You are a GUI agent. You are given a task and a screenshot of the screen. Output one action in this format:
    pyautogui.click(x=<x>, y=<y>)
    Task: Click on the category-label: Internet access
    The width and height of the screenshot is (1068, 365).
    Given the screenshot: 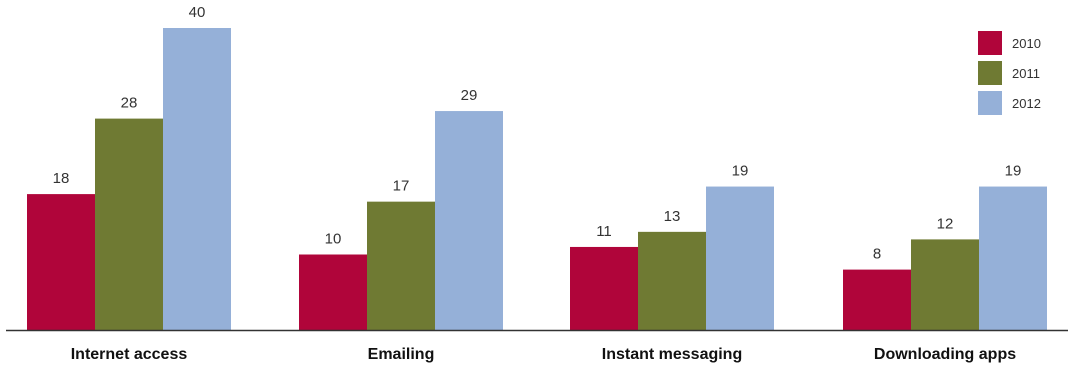 What is the action you would take?
    pyautogui.click(x=129, y=354)
    